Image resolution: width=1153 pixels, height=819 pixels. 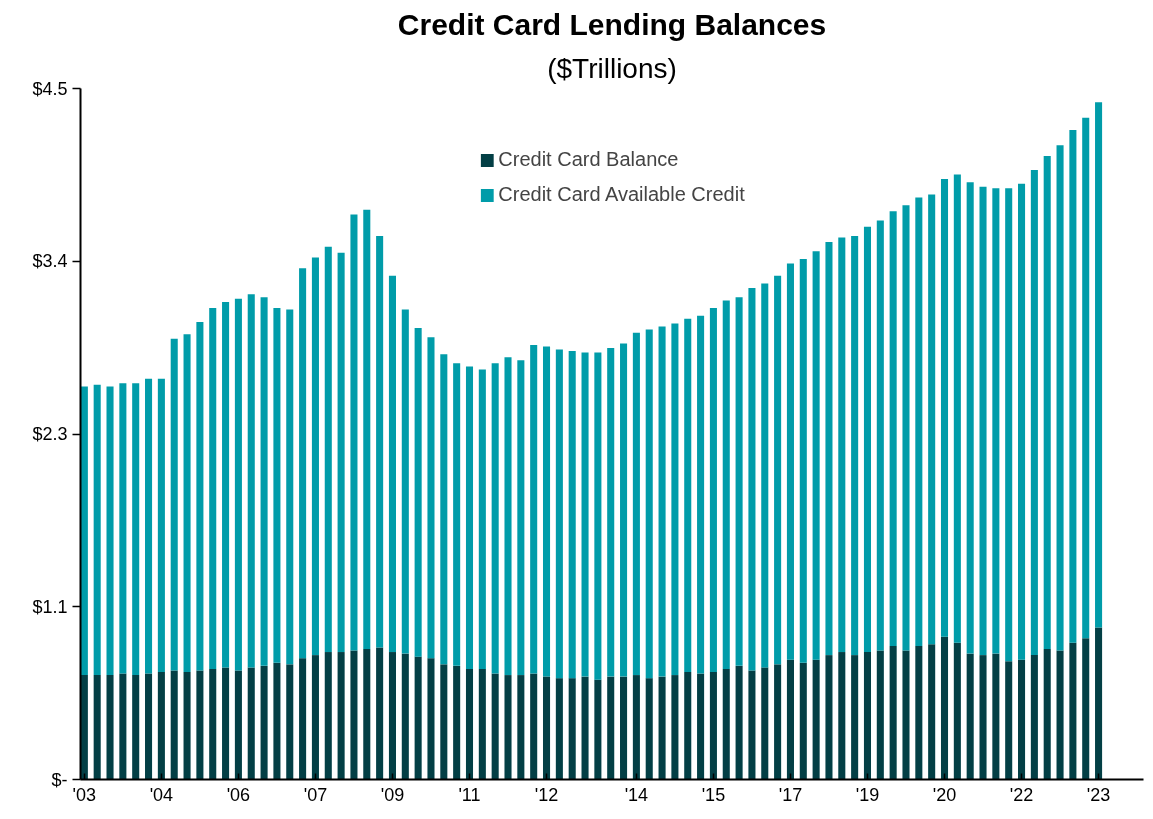 I want to click on y-tick-label: $-, so click(x=59, y=779).